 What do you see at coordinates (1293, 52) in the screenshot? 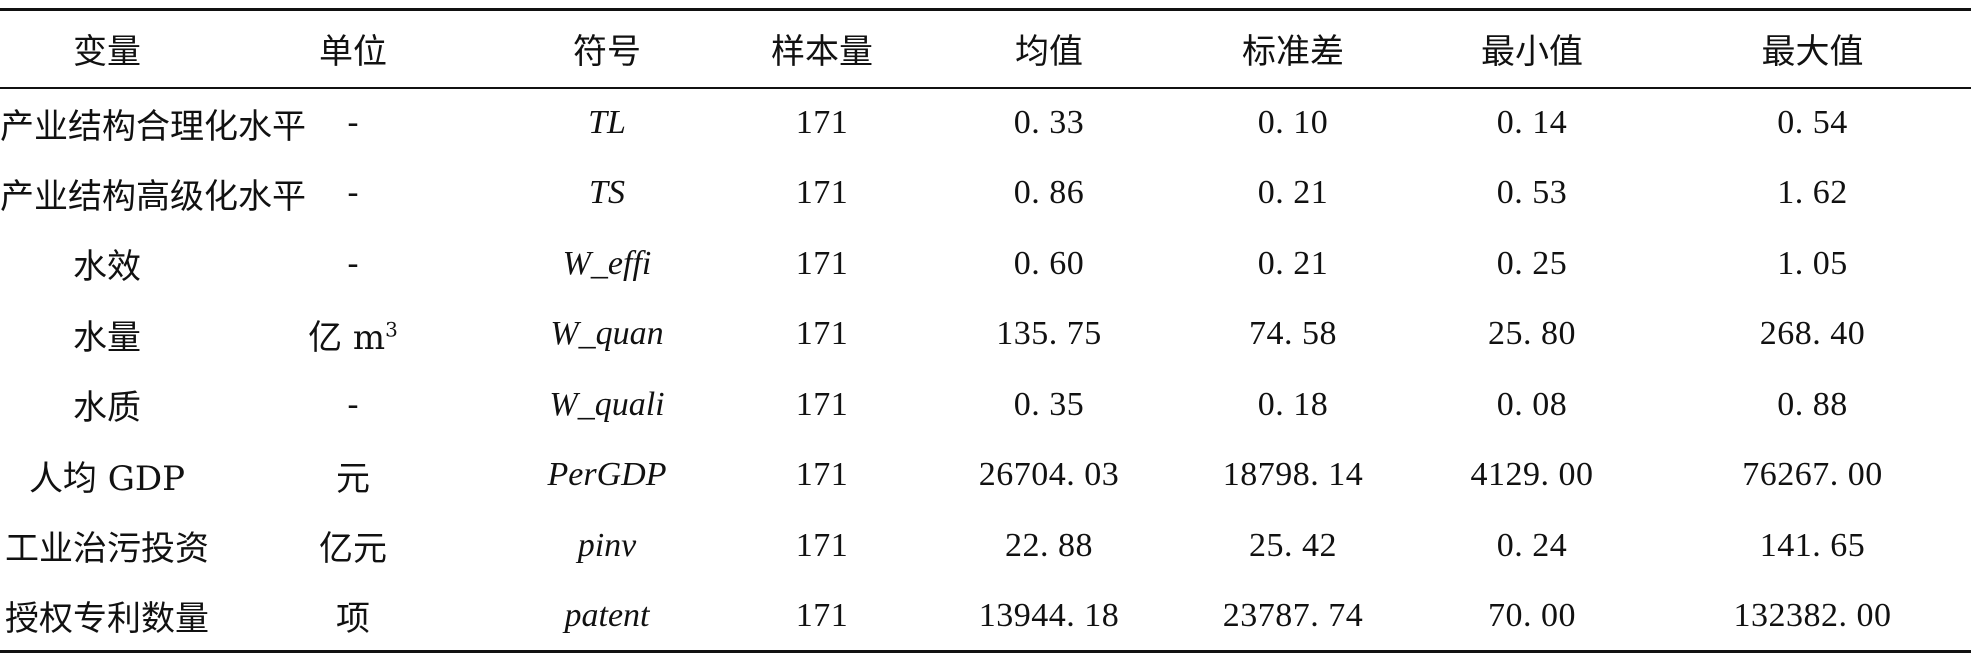
I see `header-std-dev: 标准差` at bounding box center [1293, 52].